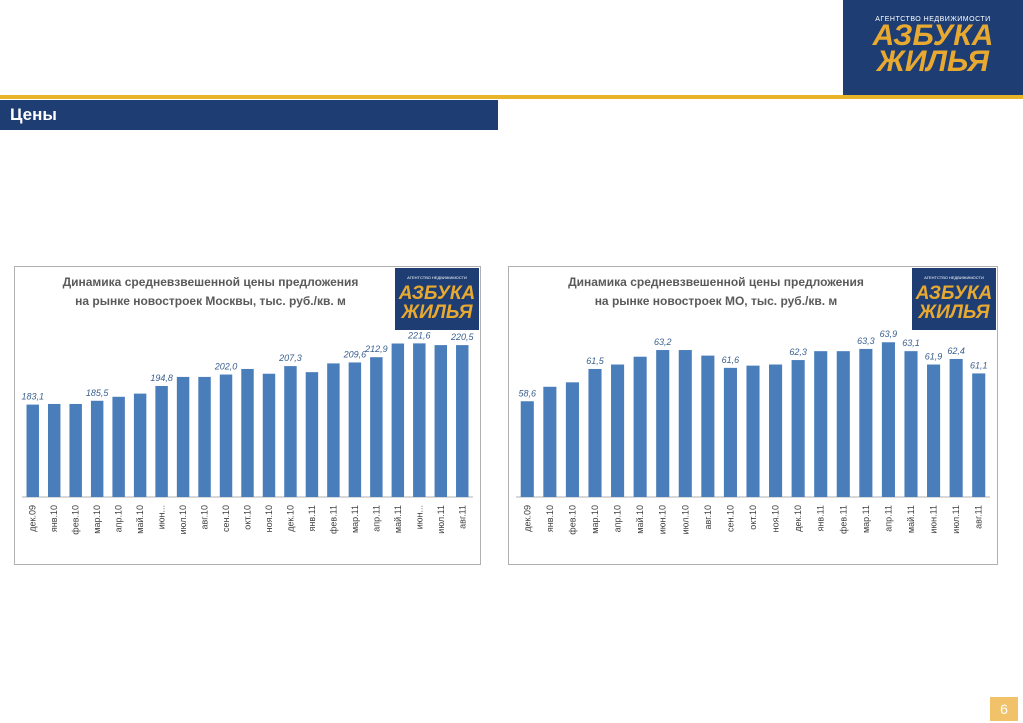  Describe the element at coordinates (821, 518) in the screenshot. I see `x-tick-label: янв.11` at that location.